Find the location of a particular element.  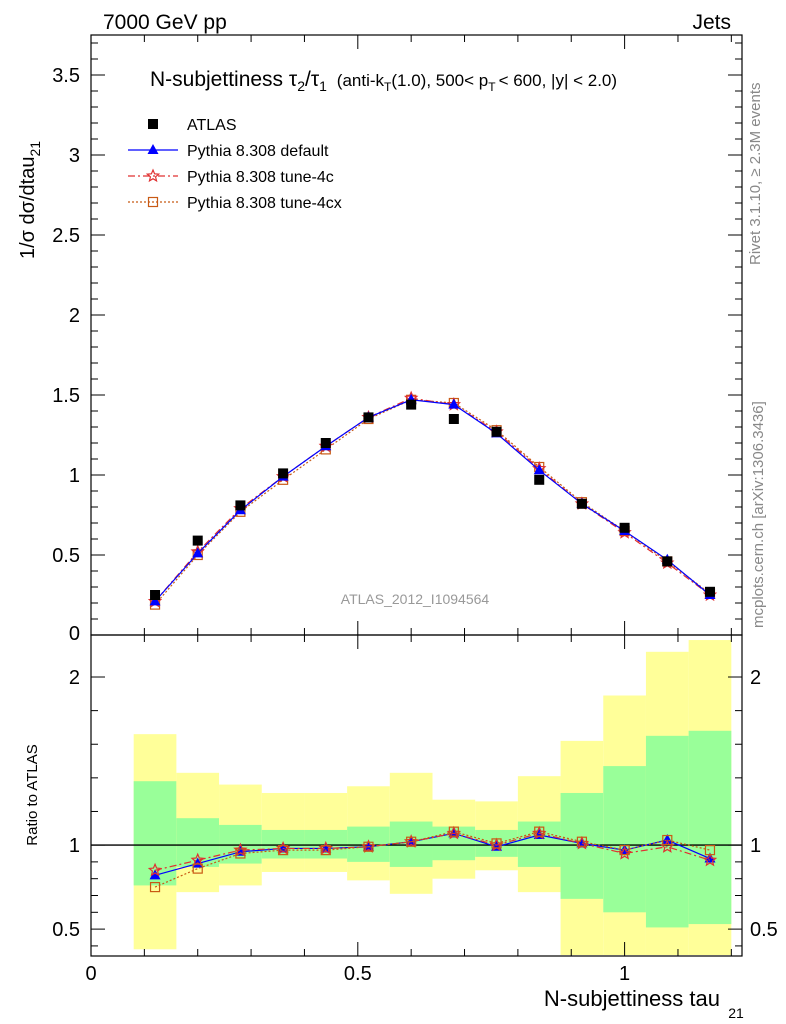

svg-text: 1/σ dσ/dtau21 is located at coordinates (30, 200).